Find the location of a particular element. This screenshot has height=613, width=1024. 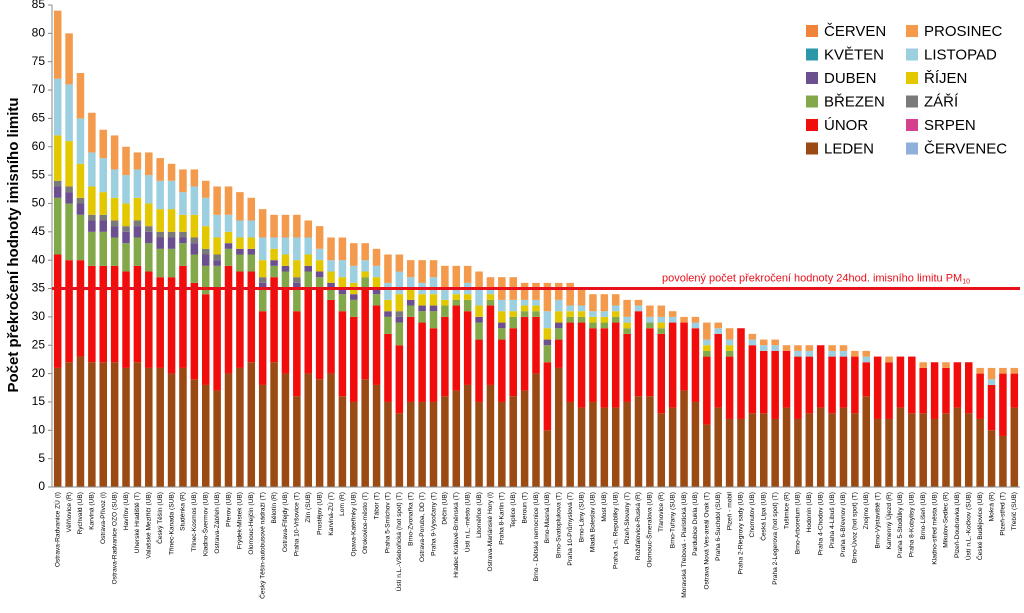

x-tick-label: Kladno-střed města (UB) is located at coordinates (934, 528).